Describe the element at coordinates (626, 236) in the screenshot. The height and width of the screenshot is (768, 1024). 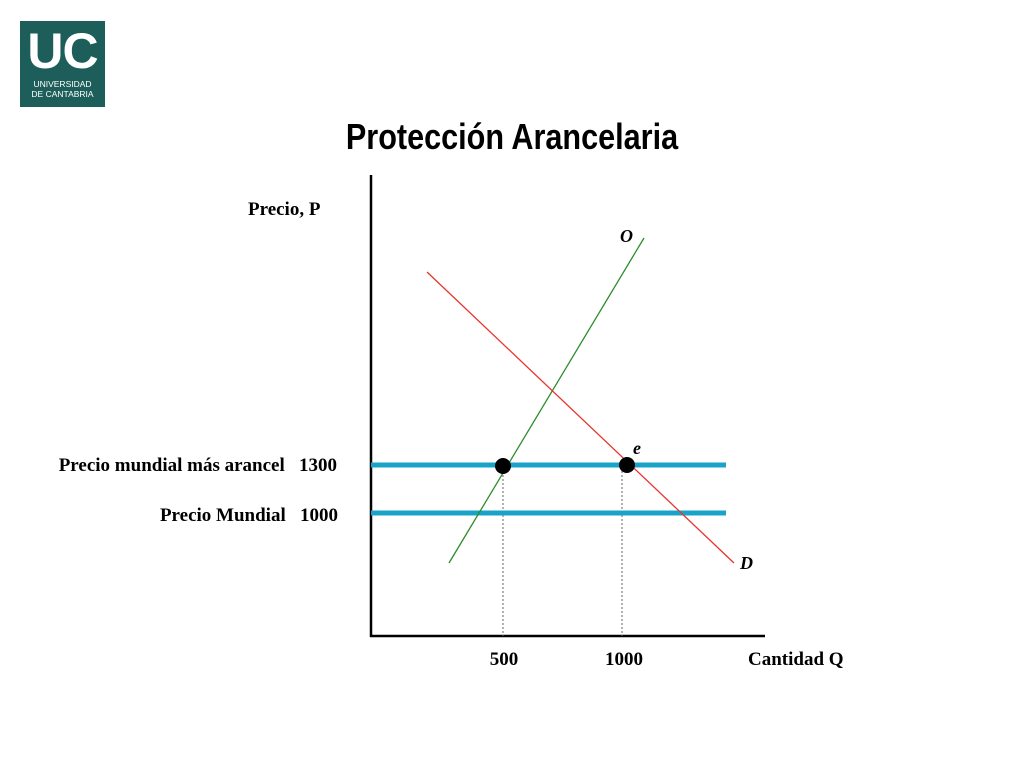
I see `supply-label: O` at that location.